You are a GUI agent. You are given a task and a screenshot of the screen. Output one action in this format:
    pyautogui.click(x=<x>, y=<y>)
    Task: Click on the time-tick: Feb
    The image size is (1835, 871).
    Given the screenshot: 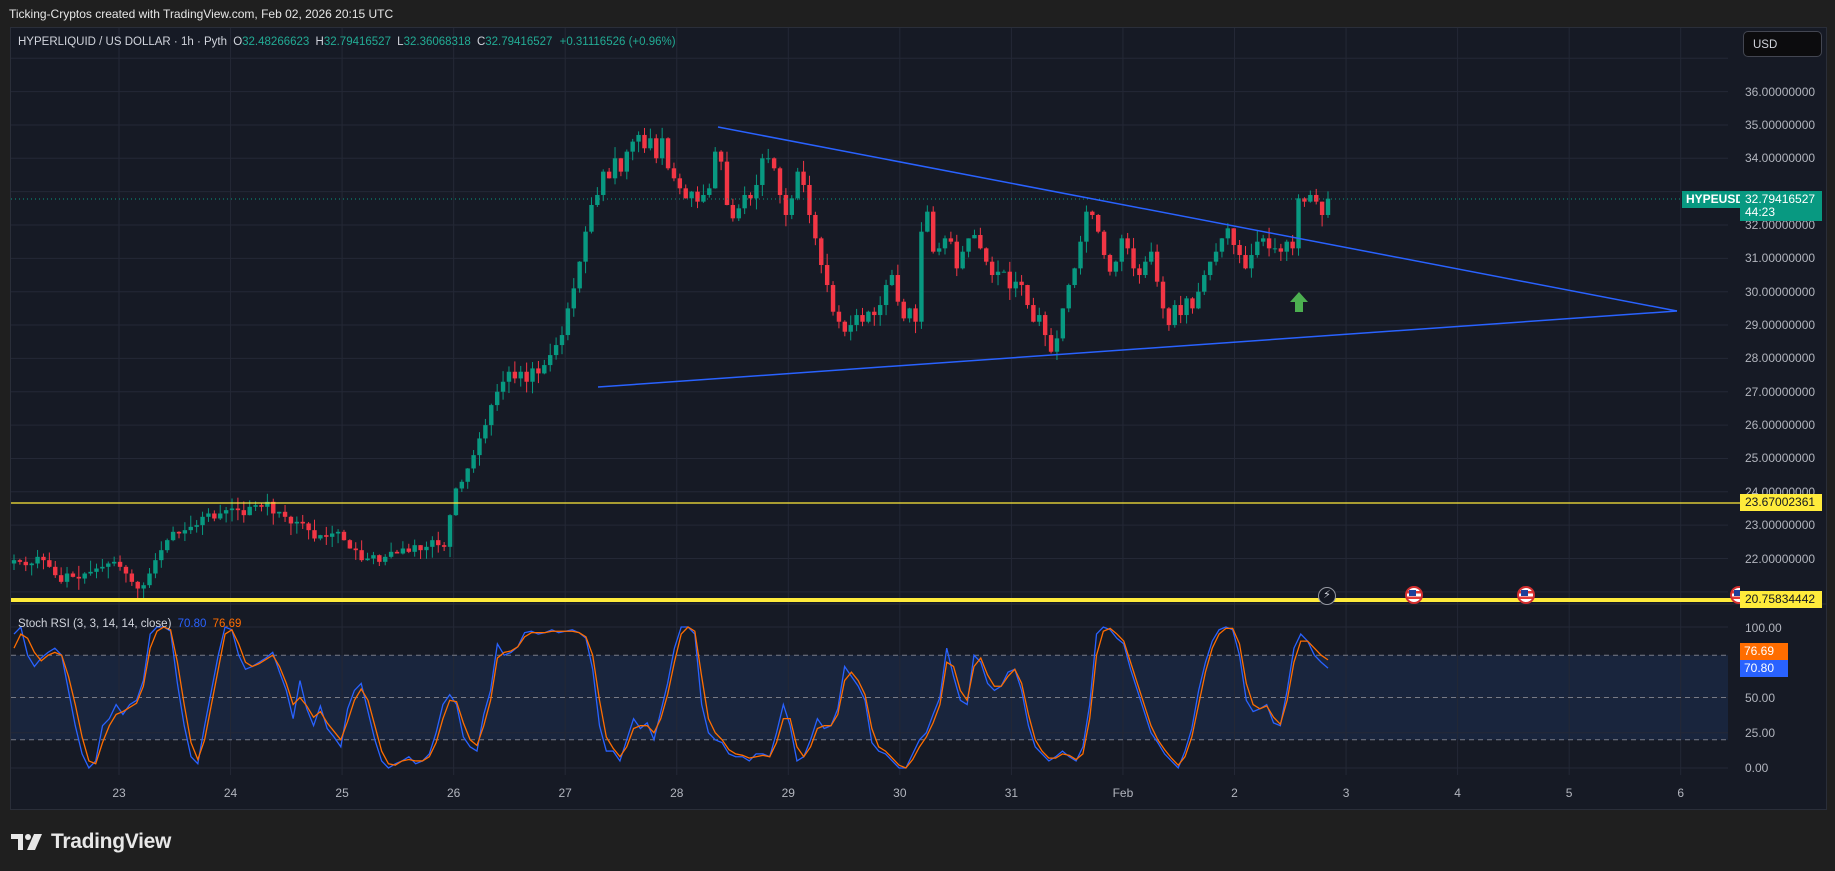 What is the action you would take?
    pyautogui.click(x=1123, y=793)
    